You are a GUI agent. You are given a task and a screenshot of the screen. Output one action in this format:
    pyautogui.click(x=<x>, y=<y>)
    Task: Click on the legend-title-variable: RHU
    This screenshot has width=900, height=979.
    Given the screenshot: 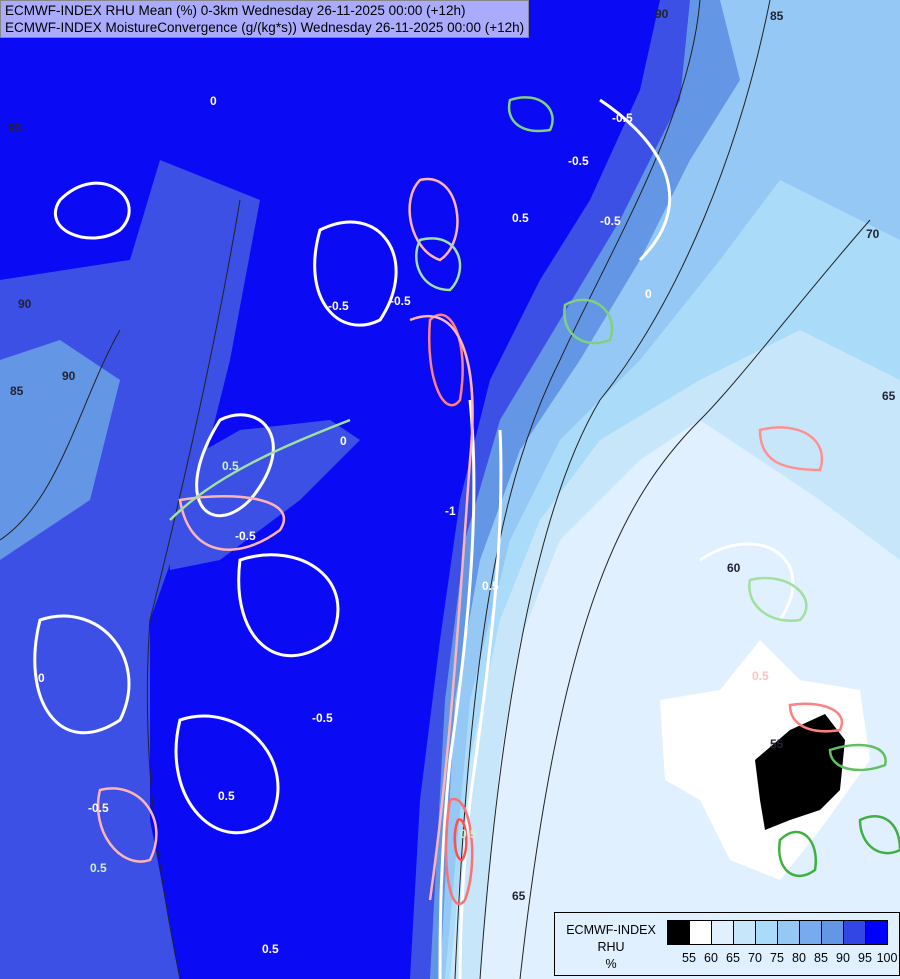 What is the action you would take?
    pyautogui.click(x=611, y=947)
    